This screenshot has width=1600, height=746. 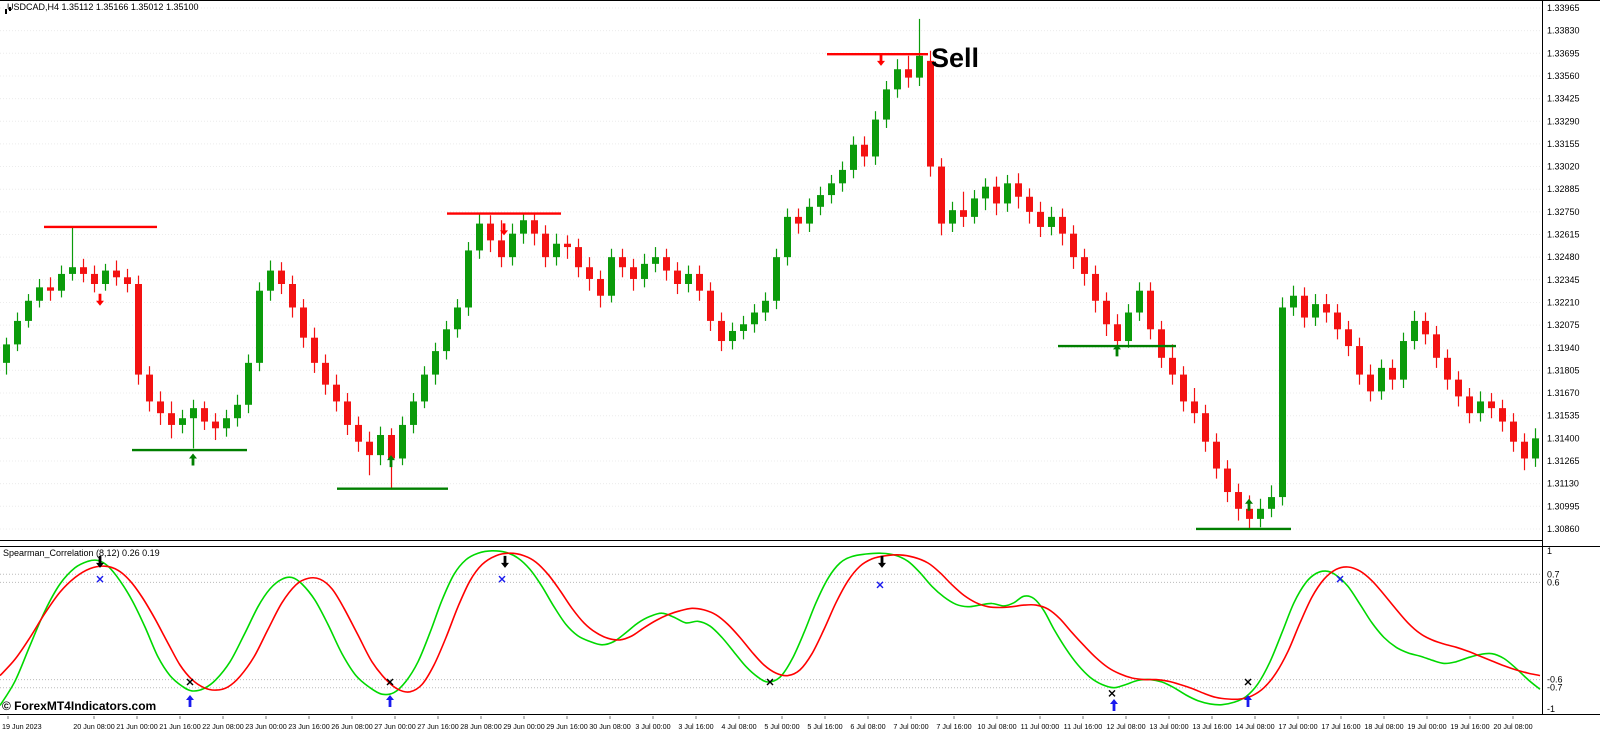 What do you see at coordinates (824, 726) in the screenshot?
I see `svg-text: 5 Jul 16:00` at bounding box center [824, 726].